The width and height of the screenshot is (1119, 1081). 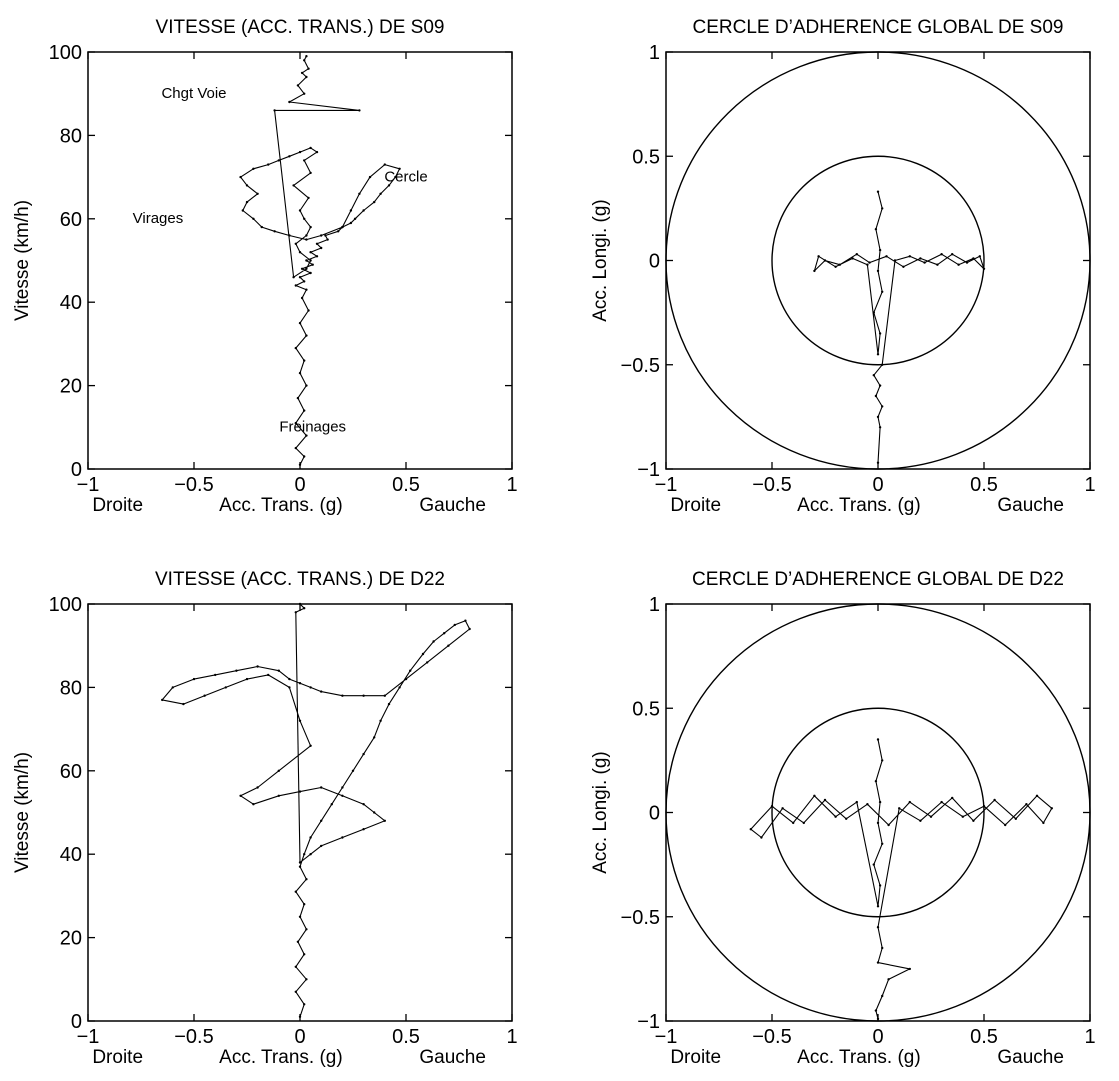 I want to click on y-tick-label: 1, so click(x=654, y=53).